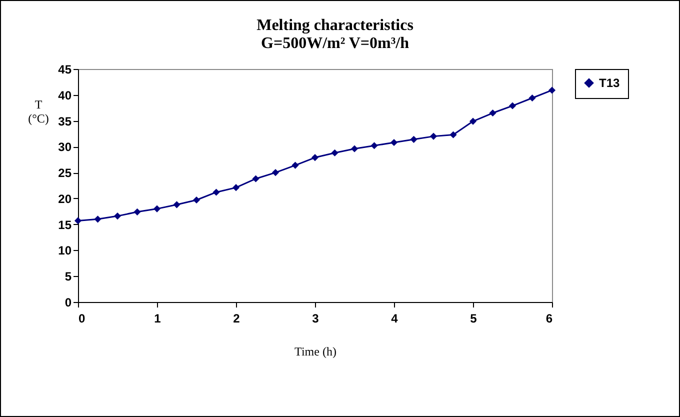 The width and height of the screenshot is (680, 417). Describe the element at coordinates (68, 303) in the screenshot. I see `y-tick-label: 0` at that location.